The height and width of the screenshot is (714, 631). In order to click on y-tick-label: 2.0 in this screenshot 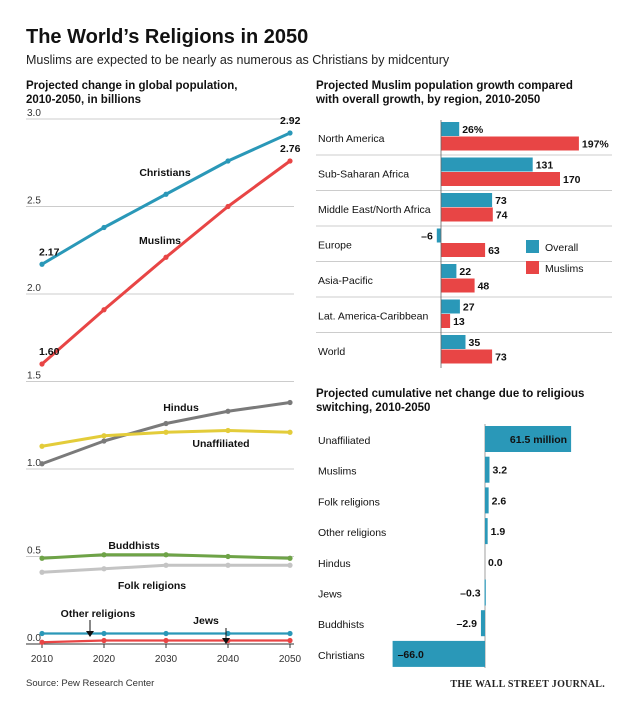, I will do `click(34, 288)`.